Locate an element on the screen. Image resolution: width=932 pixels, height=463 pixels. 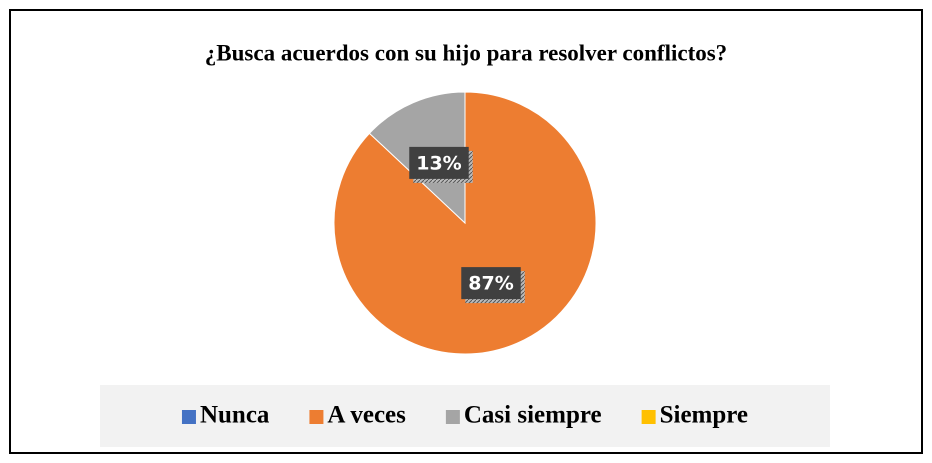
data-label-text: 13% is located at coordinates (438, 163).